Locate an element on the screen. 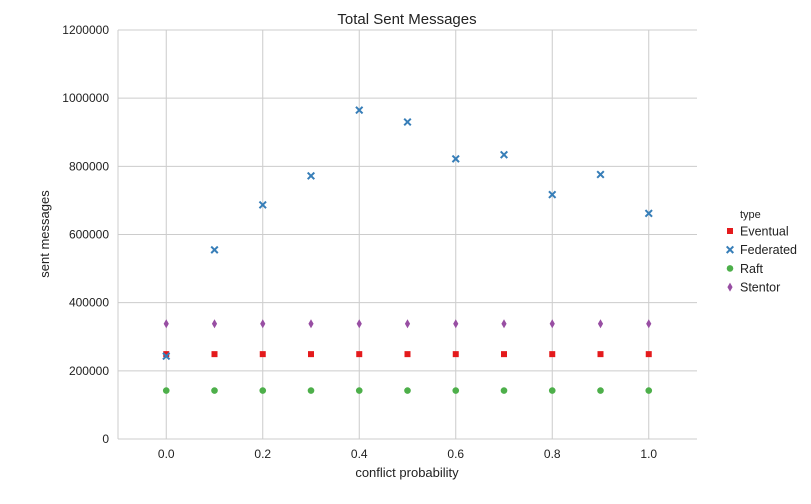 This screenshot has height=504, width=811. x-tick-label: 1.0 is located at coordinates (648, 454).